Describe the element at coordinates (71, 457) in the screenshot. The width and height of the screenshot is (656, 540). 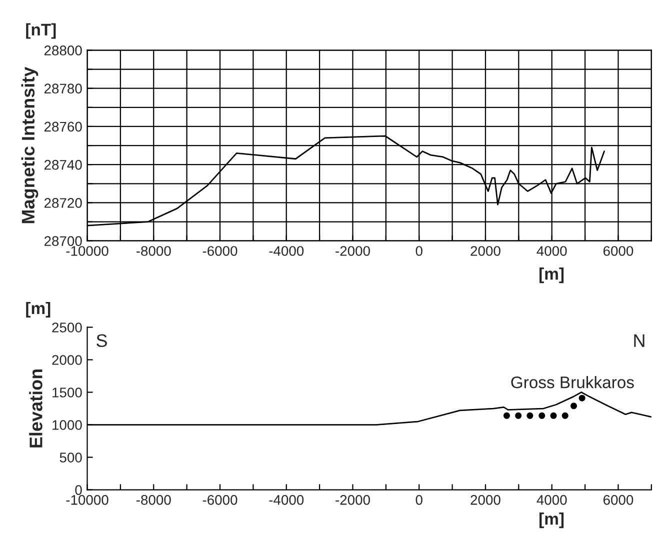
I see `y-tick-label: 500` at that location.